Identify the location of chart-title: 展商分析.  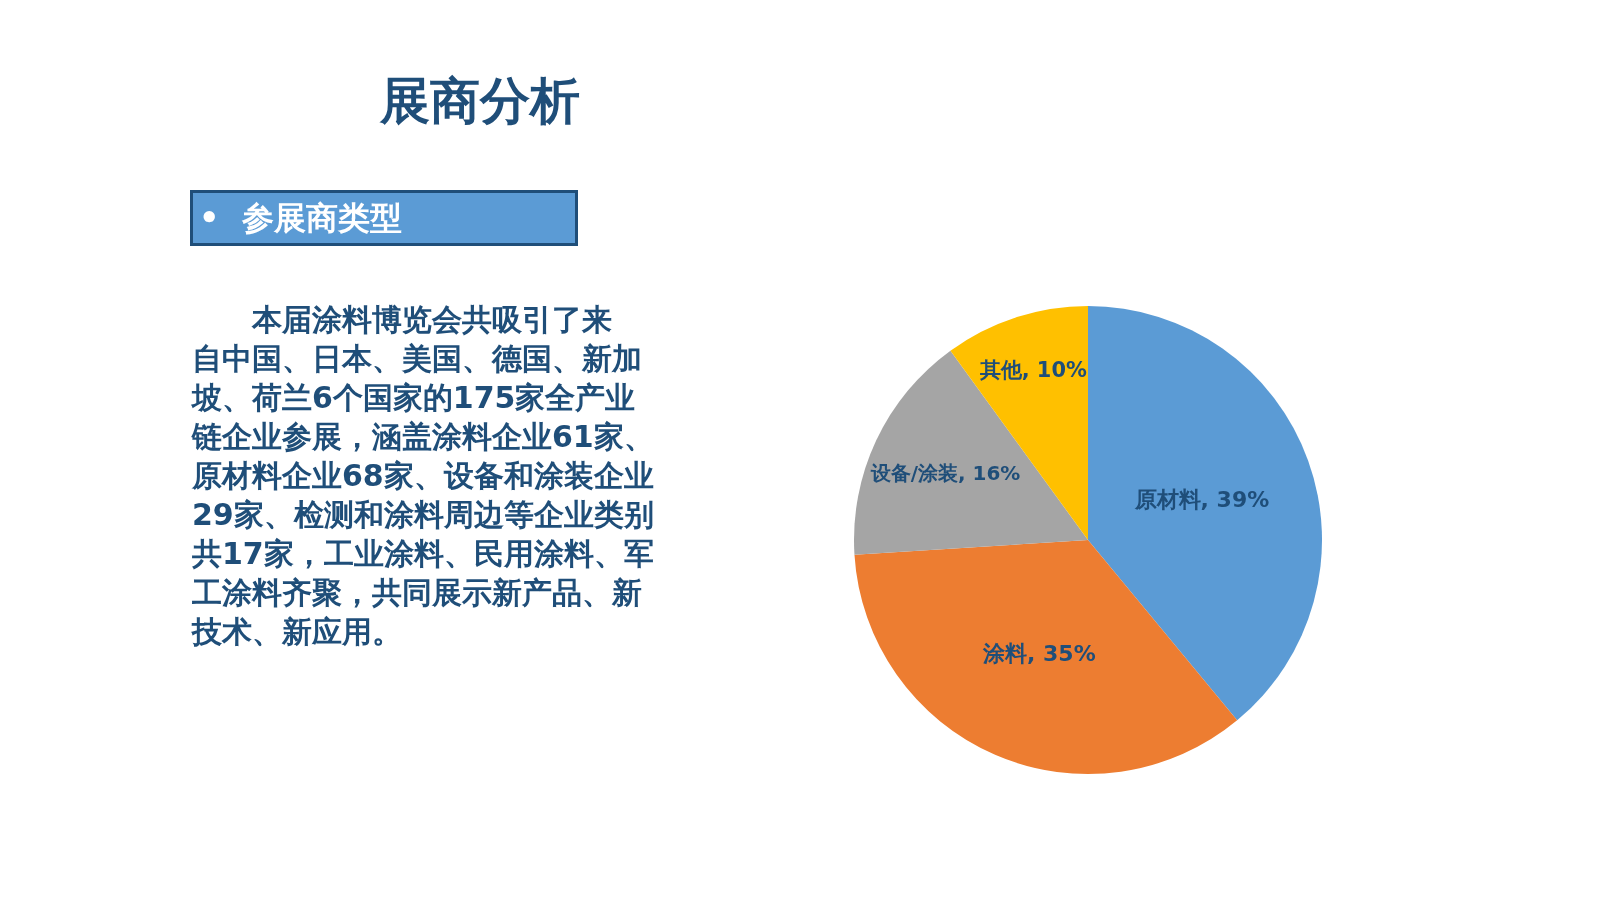
(479, 100).